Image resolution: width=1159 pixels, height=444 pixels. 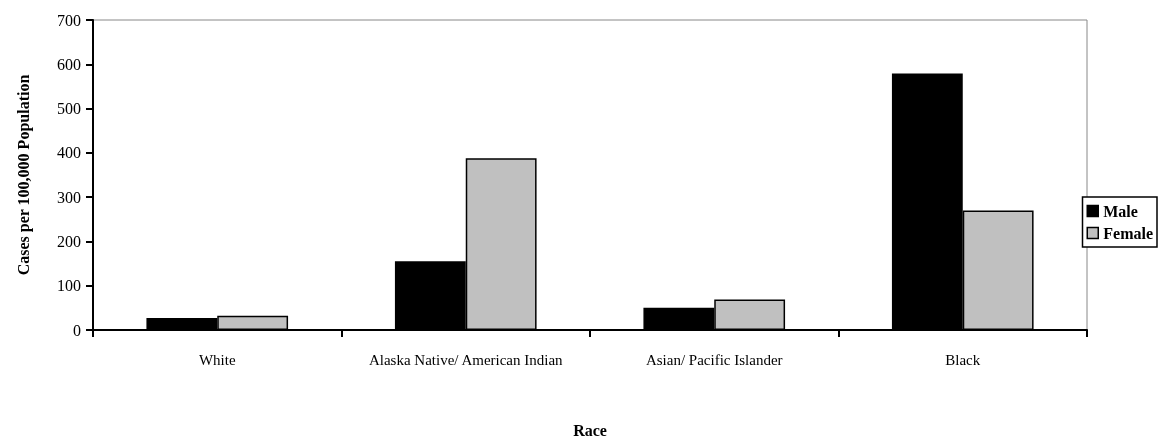 What do you see at coordinates (23, 175) in the screenshot?
I see `y-axis-title: Cases per 100,000 Population` at bounding box center [23, 175].